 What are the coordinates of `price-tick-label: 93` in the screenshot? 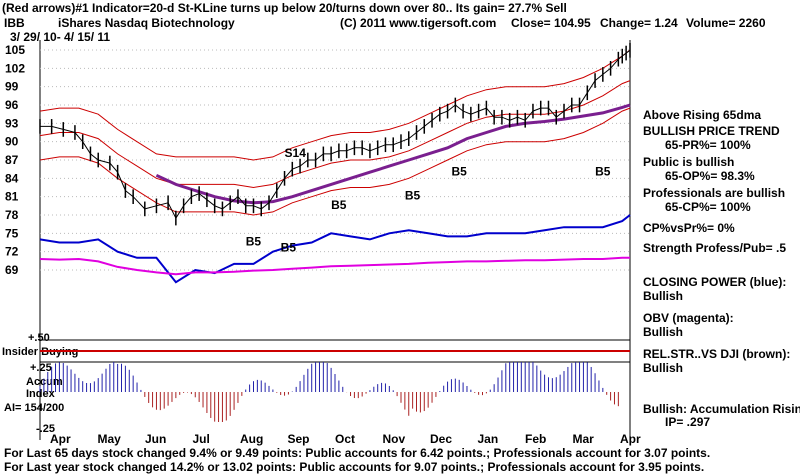 It's located at (12, 123).